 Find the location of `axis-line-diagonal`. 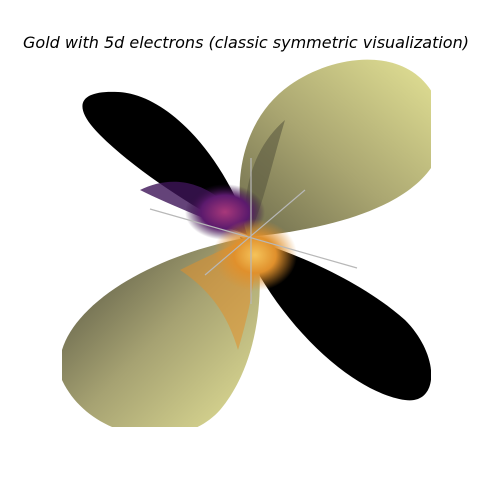

axis-line-diagonal is located at coordinates (255, 232).